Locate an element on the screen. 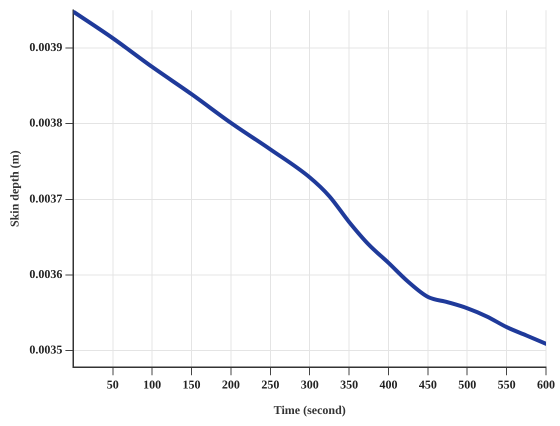  y-tick-label: 0.0037 is located at coordinates (45, 198).